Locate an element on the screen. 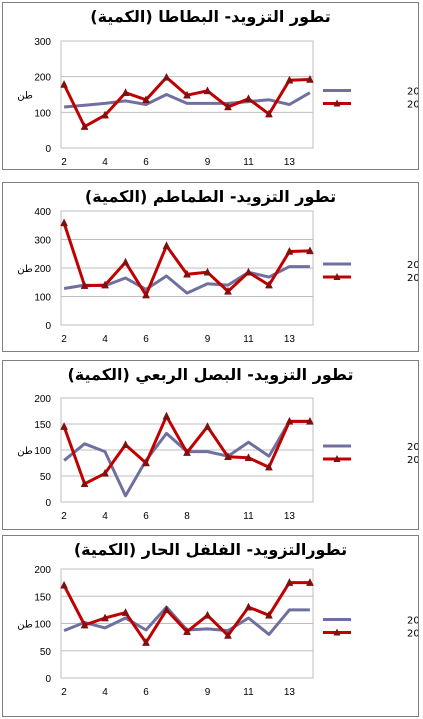  x-tick-label: 8 is located at coordinates (187, 516).